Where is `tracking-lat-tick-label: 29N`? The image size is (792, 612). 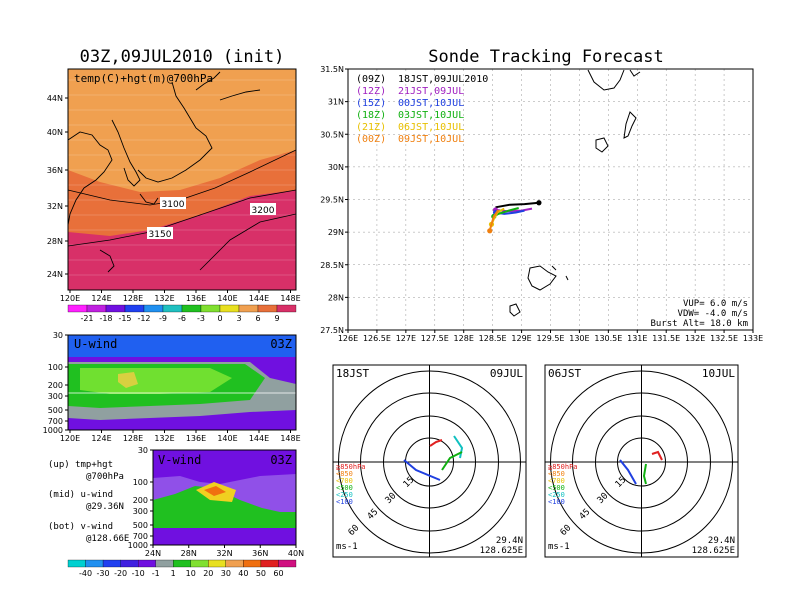
tracking-lat-tick-label: 29N is located at coordinates (336, 232).